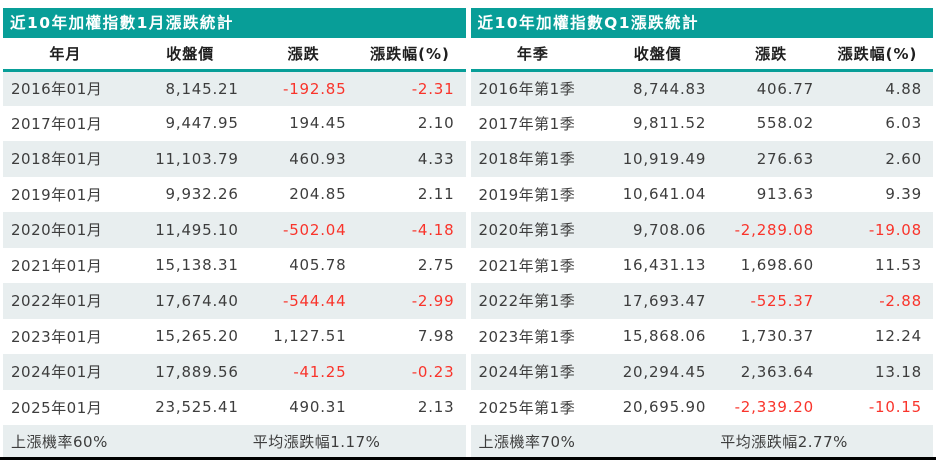 The image size is (936, 475). What do you see at coordinates (785, 123) in the screenshot?
I see `change-cell: 558.02` at bounding box center [785, 123].